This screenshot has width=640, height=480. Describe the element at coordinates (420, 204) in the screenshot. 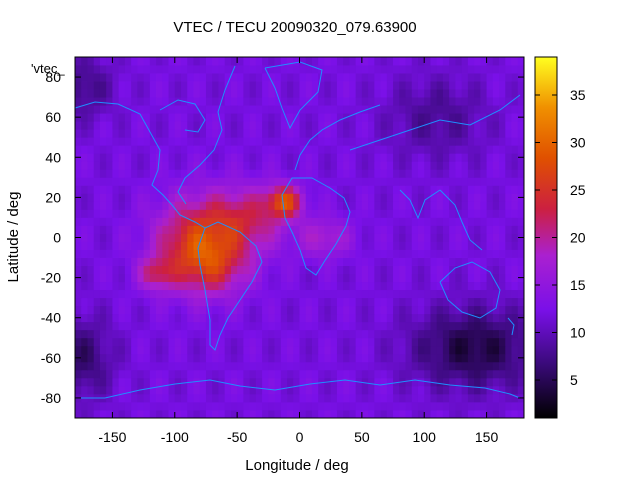

I see `coastline-india` at that location.